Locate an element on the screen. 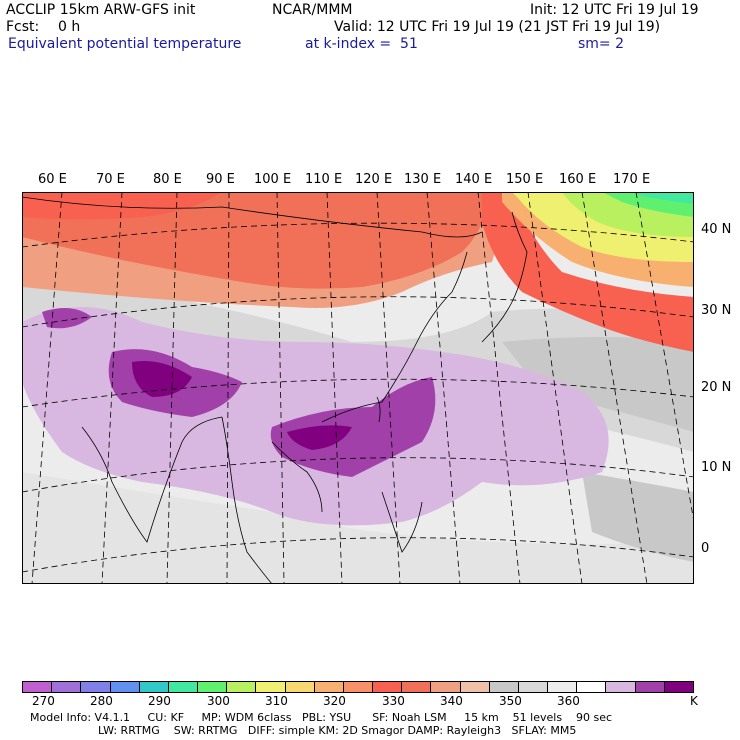  lon-label: 130 E is located at coordinates (423, 179).